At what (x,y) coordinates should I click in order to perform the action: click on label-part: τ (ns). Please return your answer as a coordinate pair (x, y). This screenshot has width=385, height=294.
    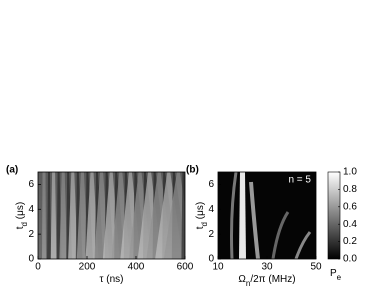
    Looking at the image, I should click on (112, 279).